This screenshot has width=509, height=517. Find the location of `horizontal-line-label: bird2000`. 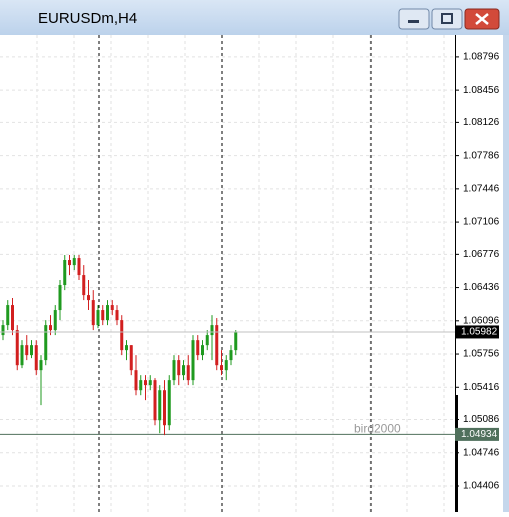

horizontal-line-label: bird2000 is located at coordinates (377, 429).